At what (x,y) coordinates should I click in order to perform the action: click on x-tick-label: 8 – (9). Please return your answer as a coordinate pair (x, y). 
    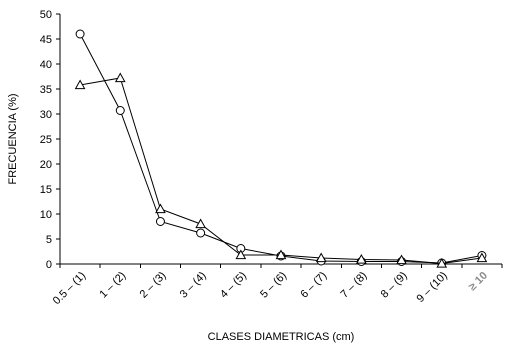
    Looking at the image, I should click on (394, 285).